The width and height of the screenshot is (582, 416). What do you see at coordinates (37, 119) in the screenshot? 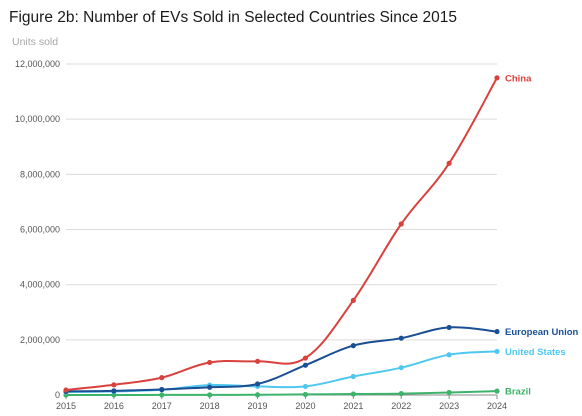
I see `y-tick-label: 10,000,000` at bounding box center [37, 119].